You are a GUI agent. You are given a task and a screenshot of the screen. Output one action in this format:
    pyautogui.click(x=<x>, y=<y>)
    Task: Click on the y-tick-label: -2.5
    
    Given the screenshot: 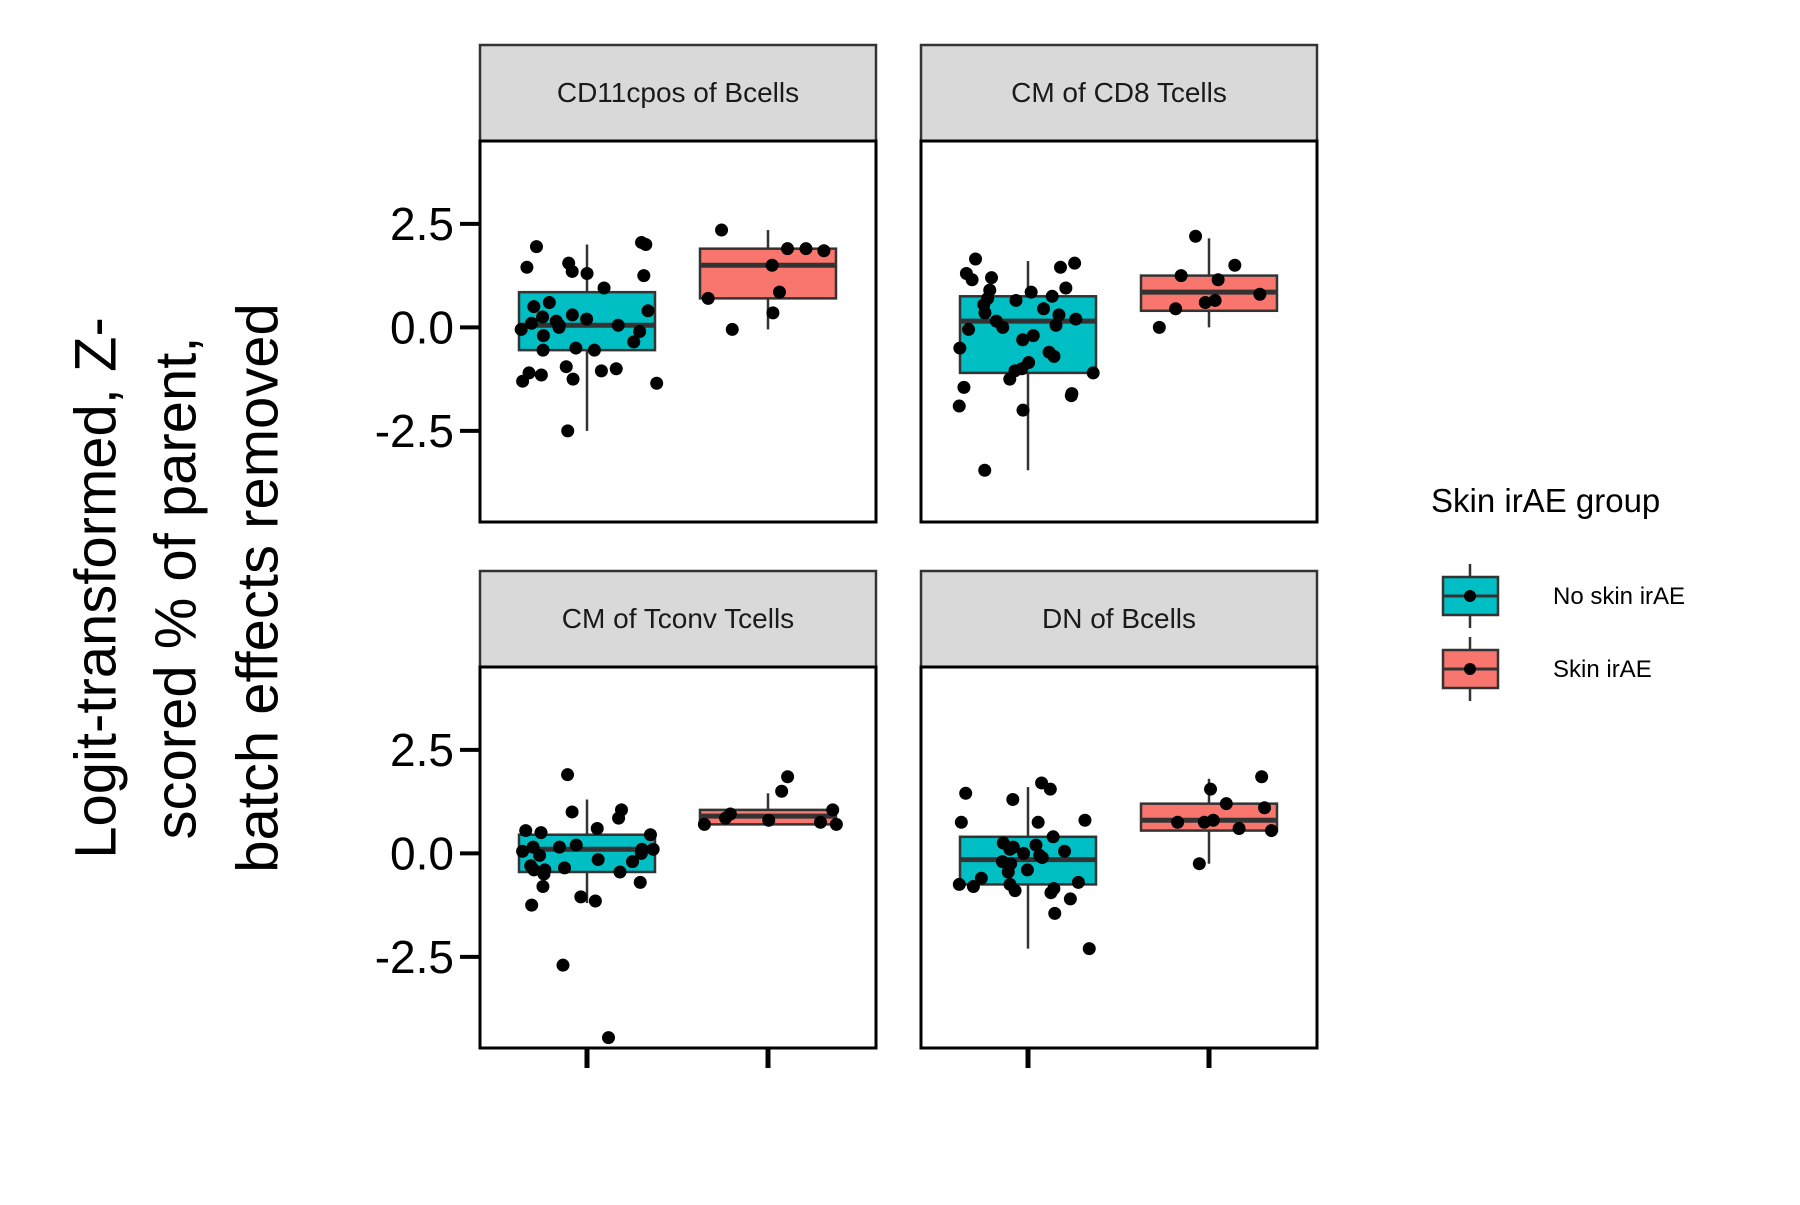 What is the action you would take?
    pyautogui.click(x=414, y=431)
    